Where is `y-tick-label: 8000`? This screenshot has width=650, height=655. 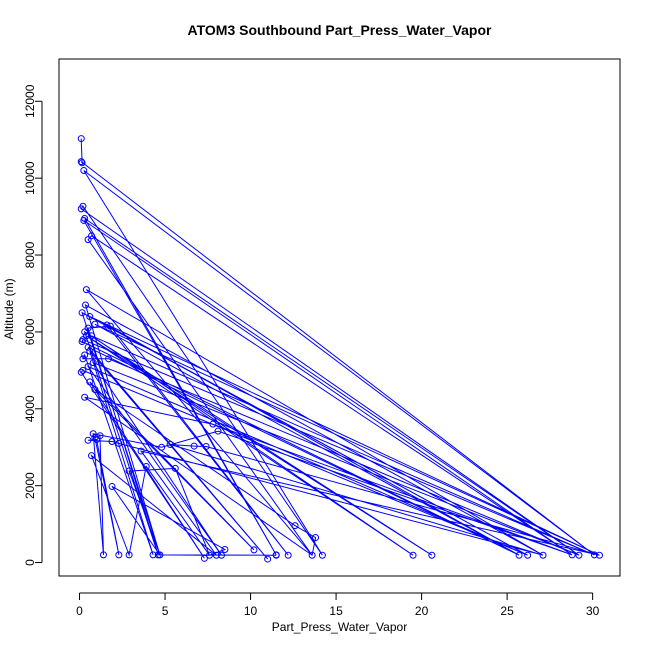 y-tick-label: 8000 is located at coordinates (30, 254).